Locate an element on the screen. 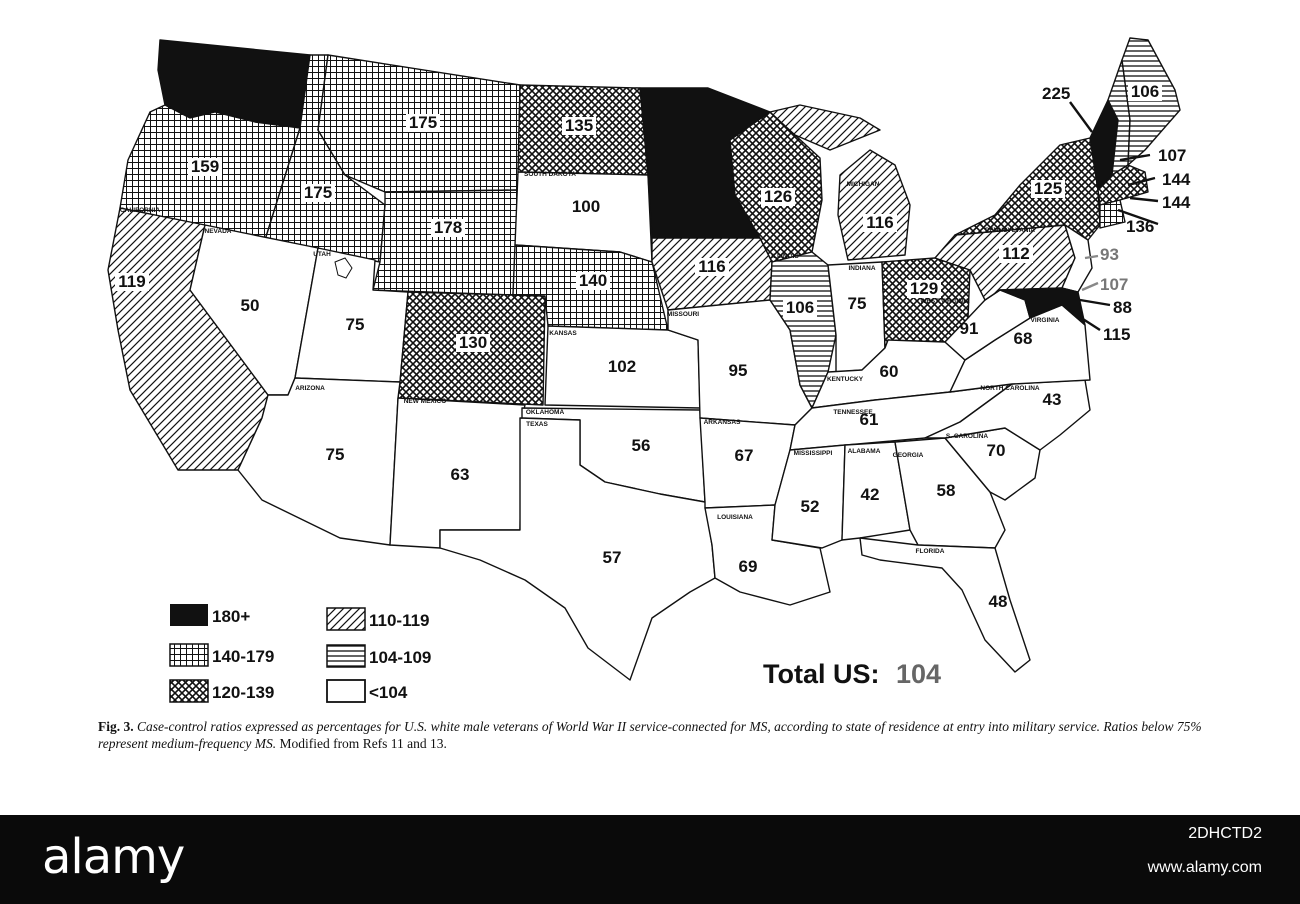 The image size is (1300, 904). state-arizona is located at coordinates (319, 461).